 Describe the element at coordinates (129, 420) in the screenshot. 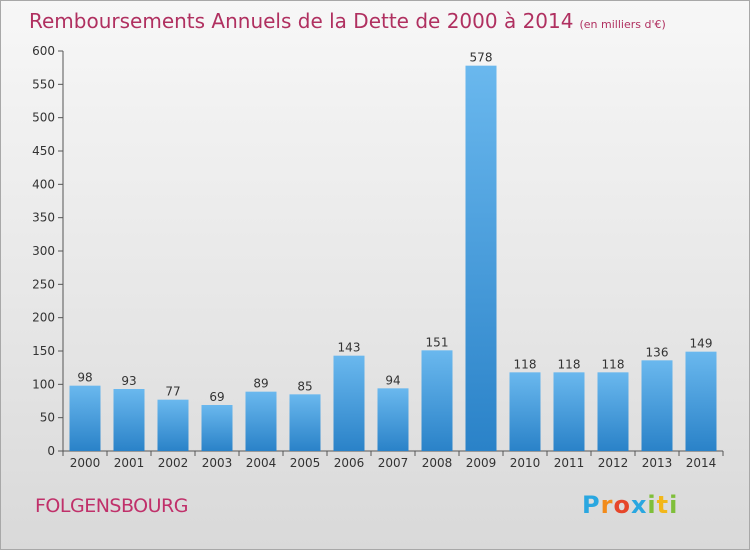

I see `bar-2001` at that location.